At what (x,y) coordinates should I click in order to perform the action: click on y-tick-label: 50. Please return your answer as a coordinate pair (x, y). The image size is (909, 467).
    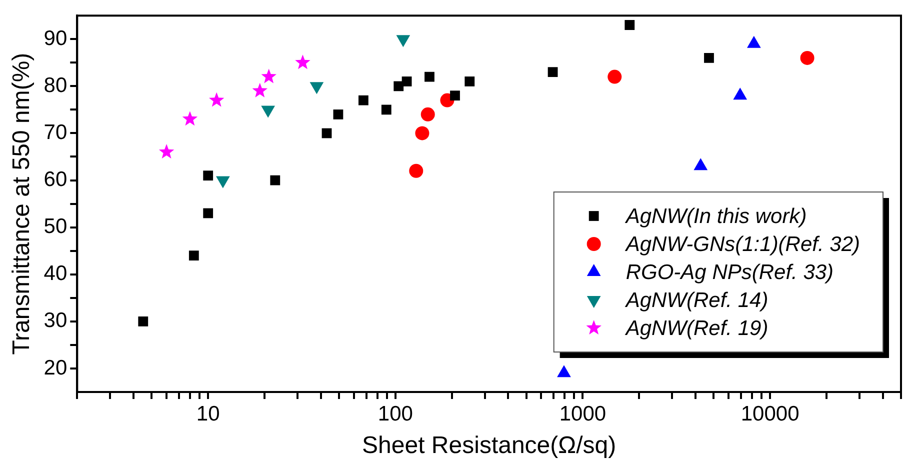
    Looking at the image, I should click on (56, 226).